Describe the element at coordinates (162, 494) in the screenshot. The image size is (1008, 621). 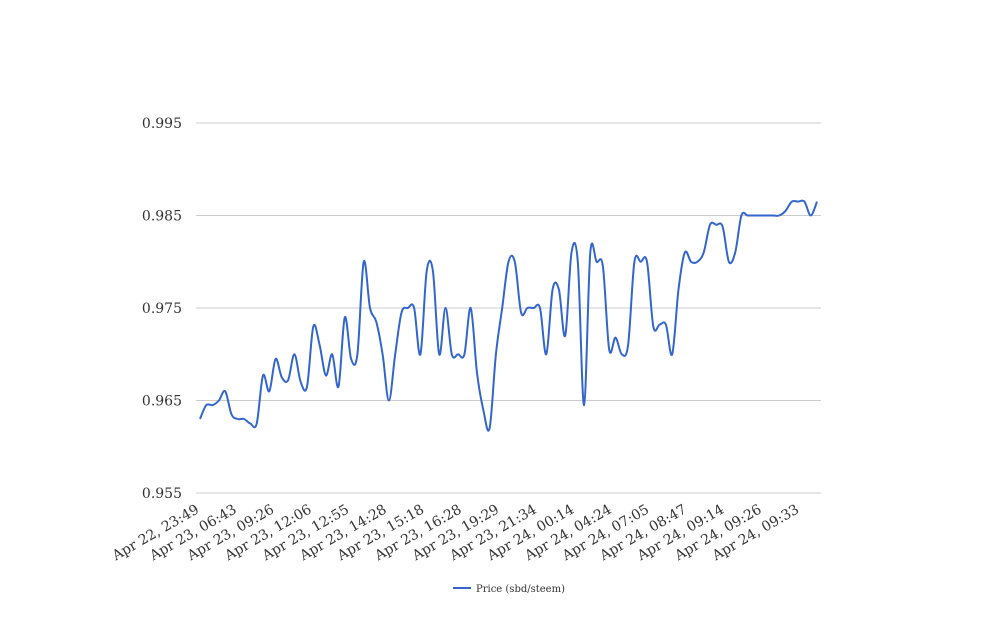
I see `y-tick-label: 0.955` at that location.